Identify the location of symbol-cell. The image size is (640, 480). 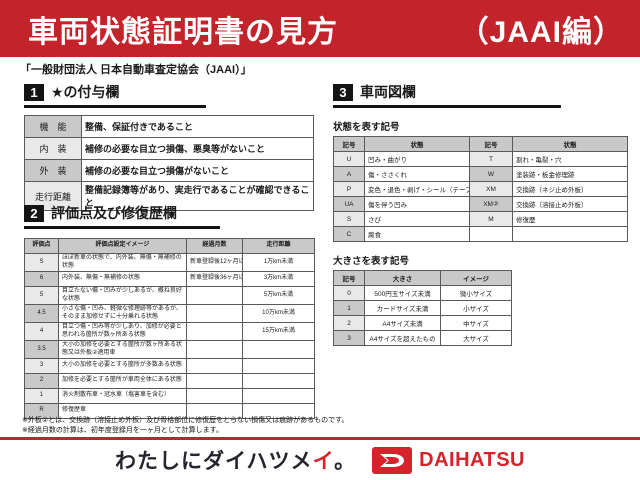
(491, 234).